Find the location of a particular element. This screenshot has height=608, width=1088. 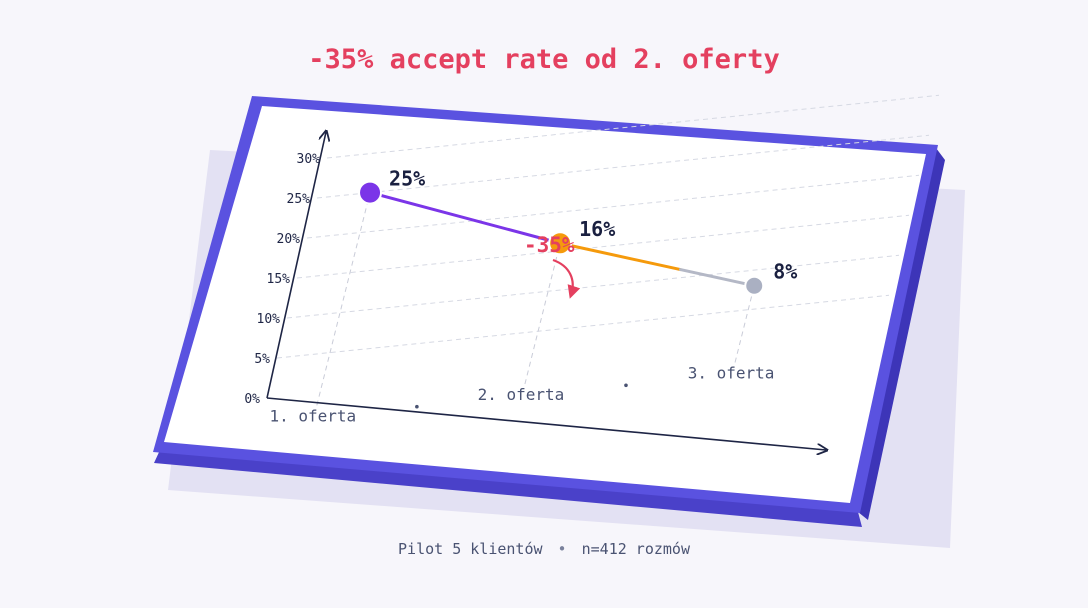

x-category-label: 2. oferta is located at coordinates (521, 394).